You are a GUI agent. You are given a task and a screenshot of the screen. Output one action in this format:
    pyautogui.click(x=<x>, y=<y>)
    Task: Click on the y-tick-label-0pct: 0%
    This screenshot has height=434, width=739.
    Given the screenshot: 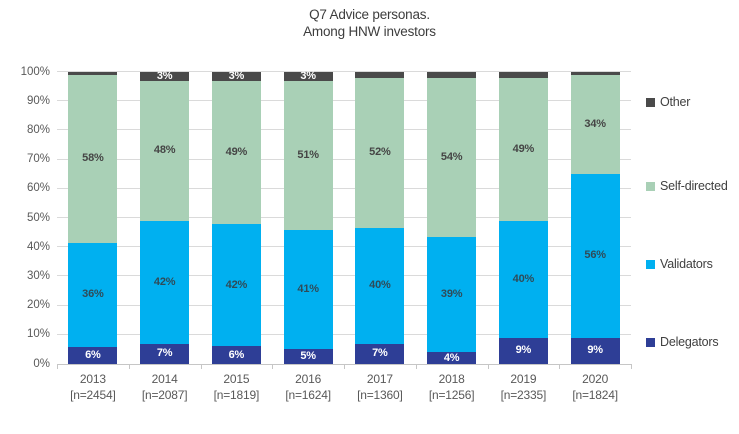 What is the action you would take?
    pyautogui.click(x=41, y=363)
    